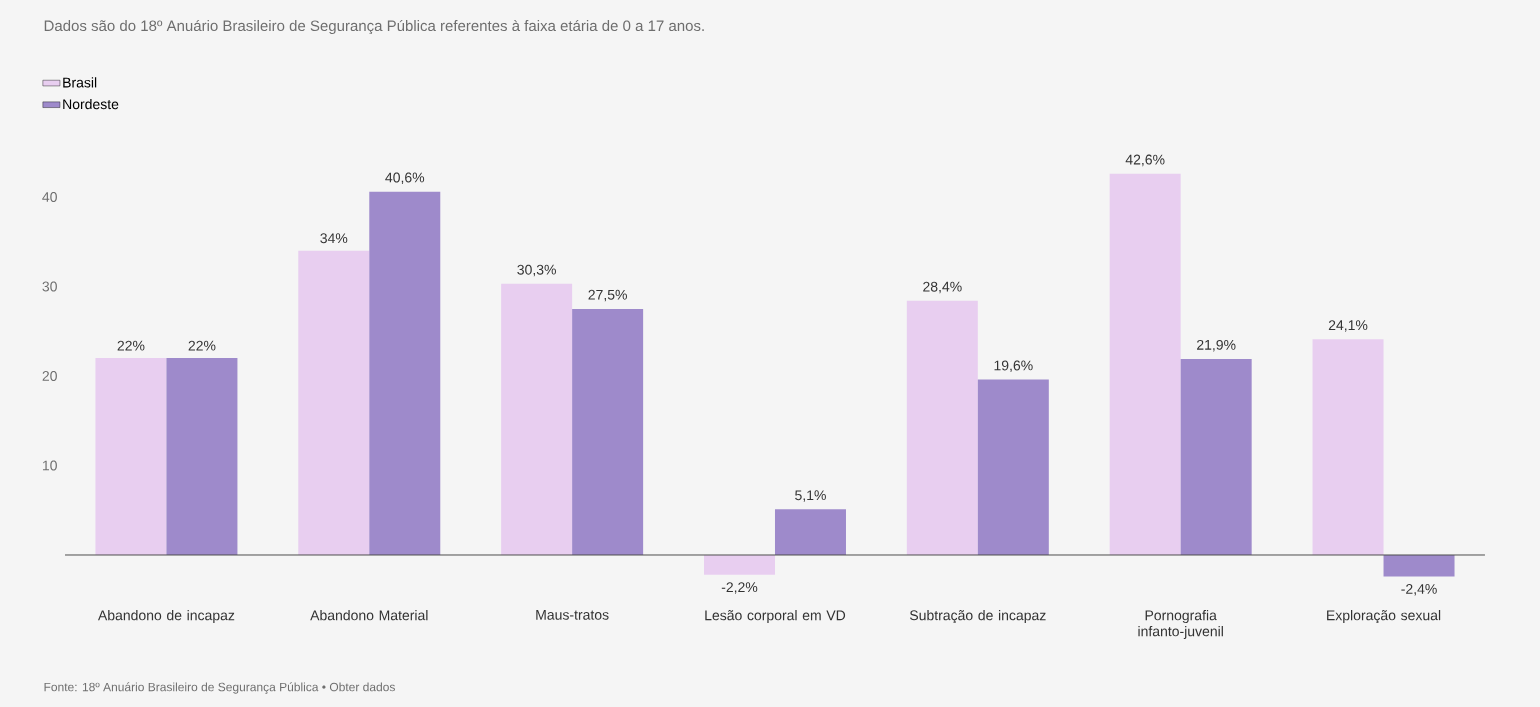 The height and width of the screenshot is (707, 1540). What do you see at coordinates (219, 688) in the screenshot?
I see `source-note: Fonte: 18º Anuário Brasileiro de Segurança Pública • Obter dados` at bounding box center [219, 688].